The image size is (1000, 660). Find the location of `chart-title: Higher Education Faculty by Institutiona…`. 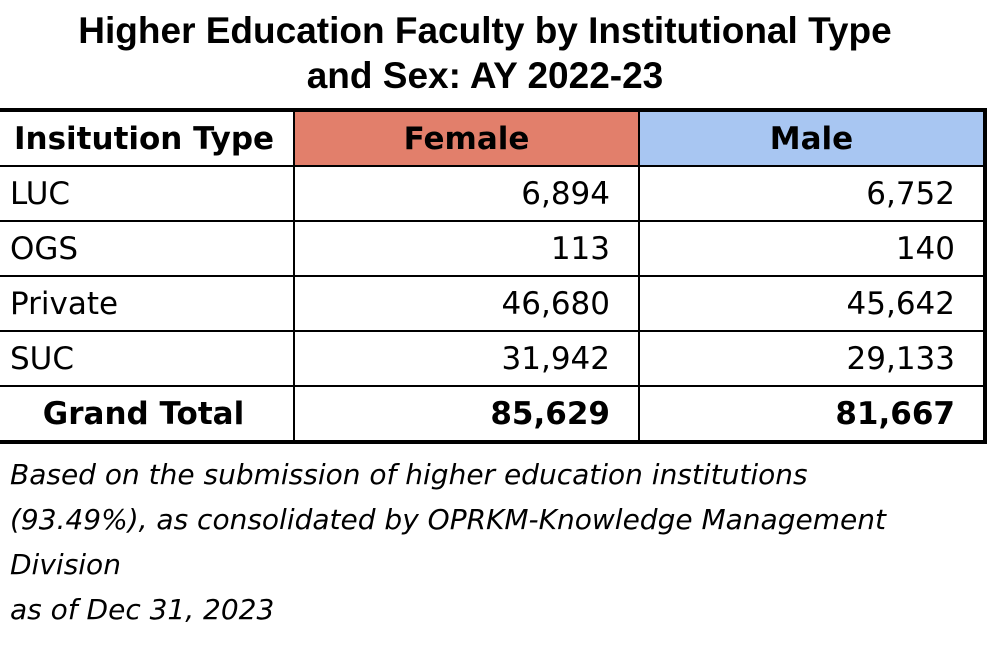

chart-title: Higher Education Faculty by Institutiona… is located at coordinates (485, 53).